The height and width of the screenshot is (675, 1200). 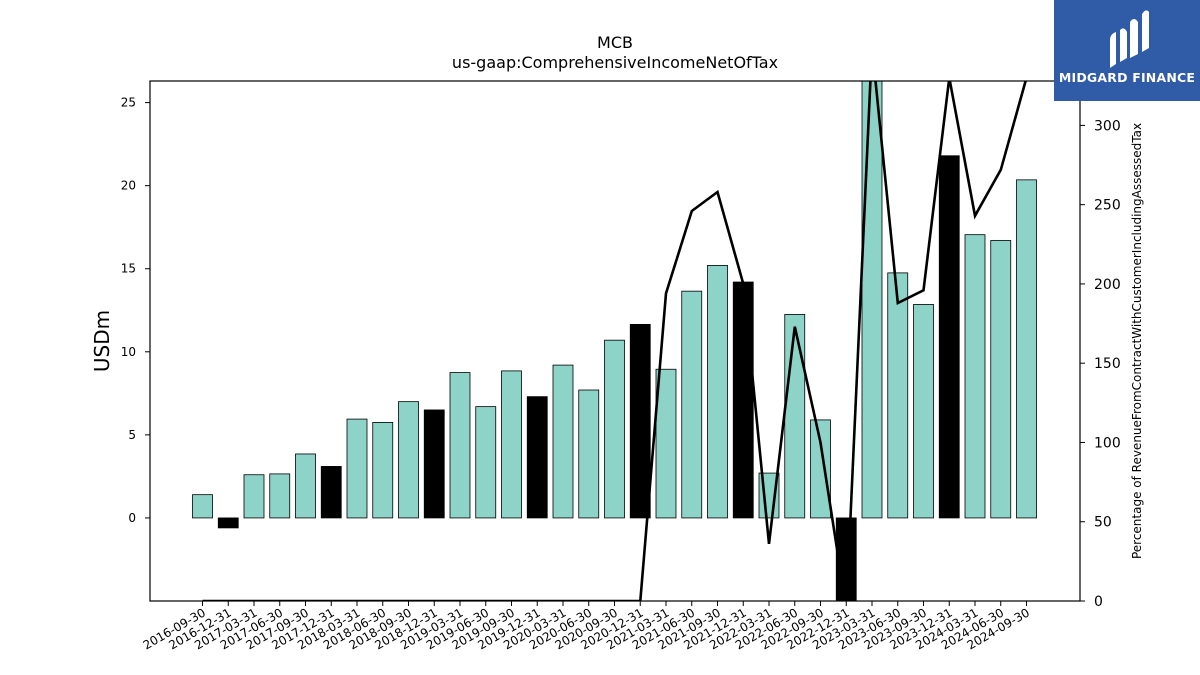 I want to click on y-axis-left: 0 5 10 15 20 25, so click(x=135, y=310).